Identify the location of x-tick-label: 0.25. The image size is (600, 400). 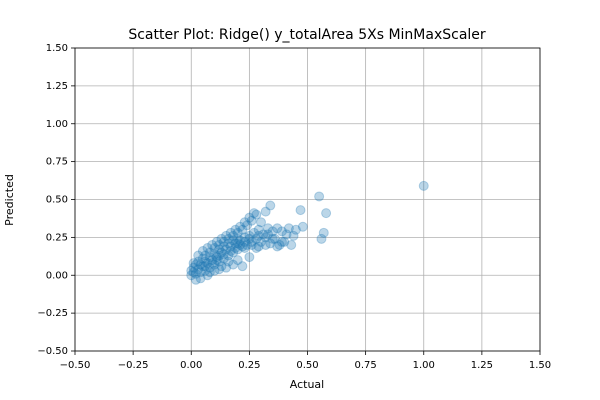
(249, 365).